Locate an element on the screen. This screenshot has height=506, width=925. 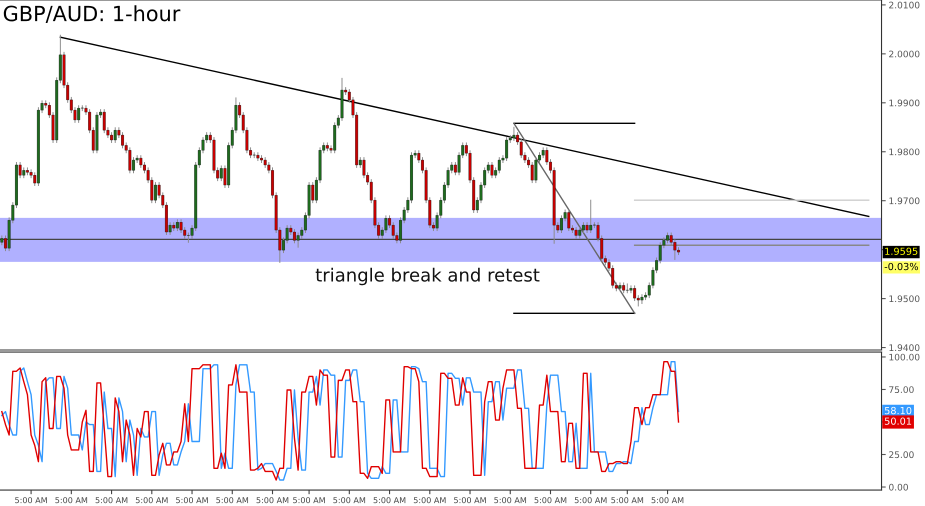
chart-title: GBP/AUD: 1-hour is located at coordinates (92, 14).